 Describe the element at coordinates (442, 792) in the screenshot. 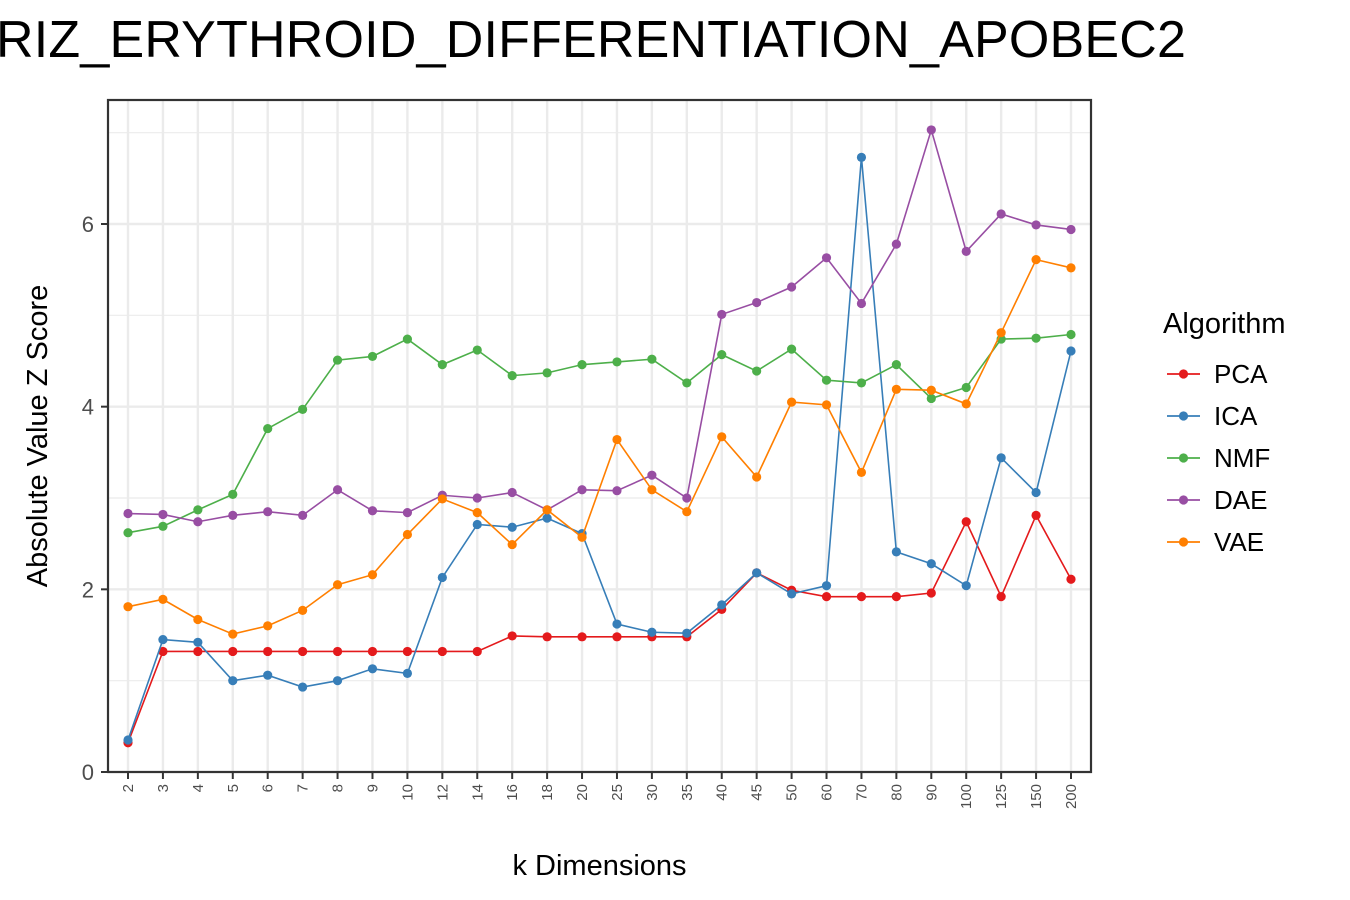

I see `x-tick-label: 12` at that location.